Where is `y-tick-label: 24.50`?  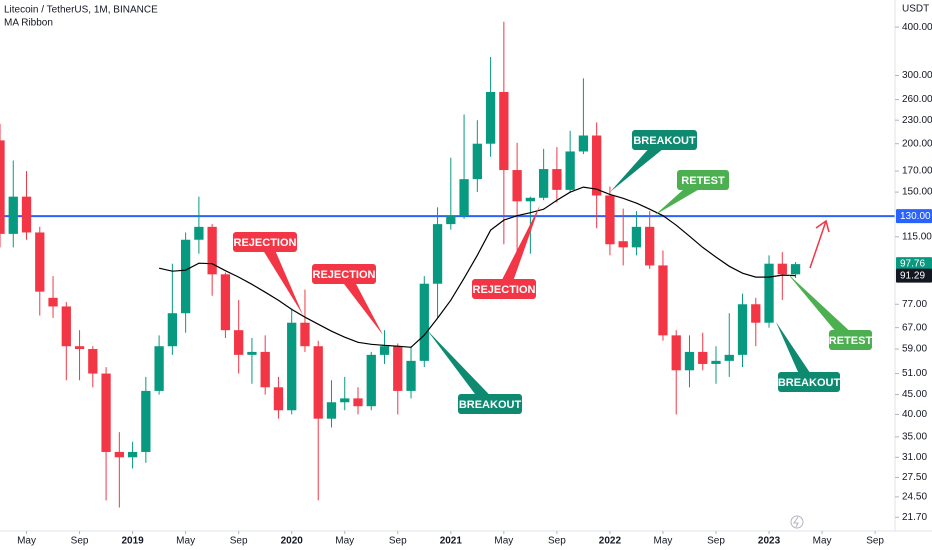
y-tick-label: 24.50 is located at coordinates (914, 497).